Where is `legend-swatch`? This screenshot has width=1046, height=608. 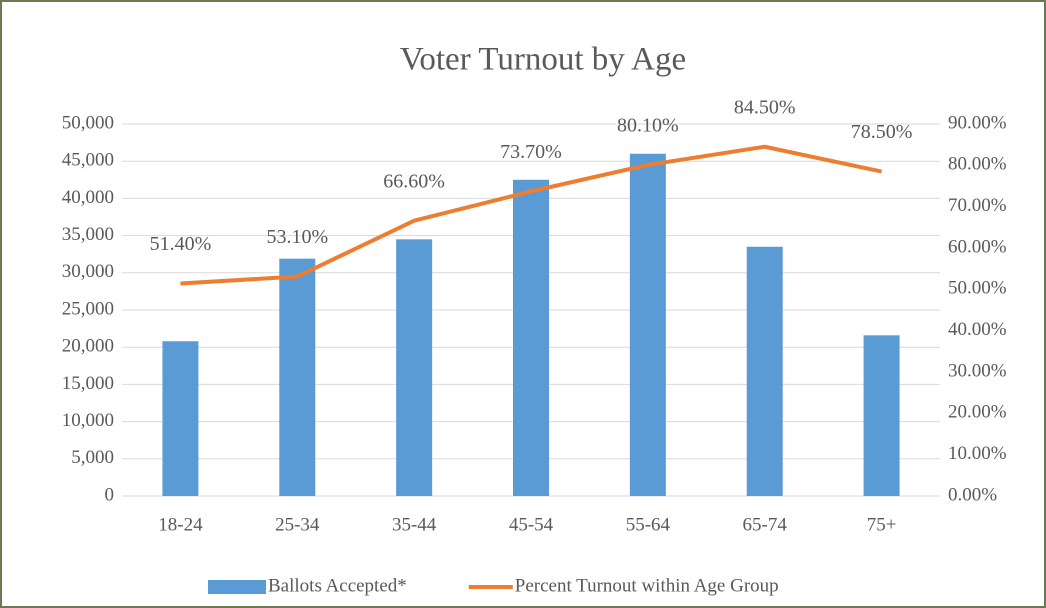
legend-swatch is located at coordinates (237, 587).